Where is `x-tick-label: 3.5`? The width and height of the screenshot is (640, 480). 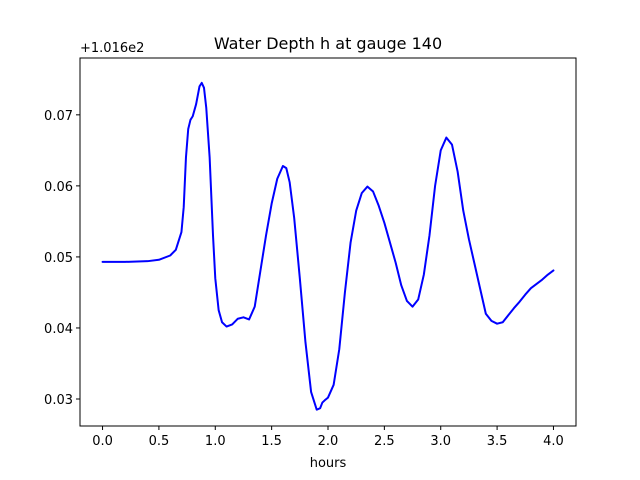 x-tick-label: 3.5 is located at coordinates (497, 441).